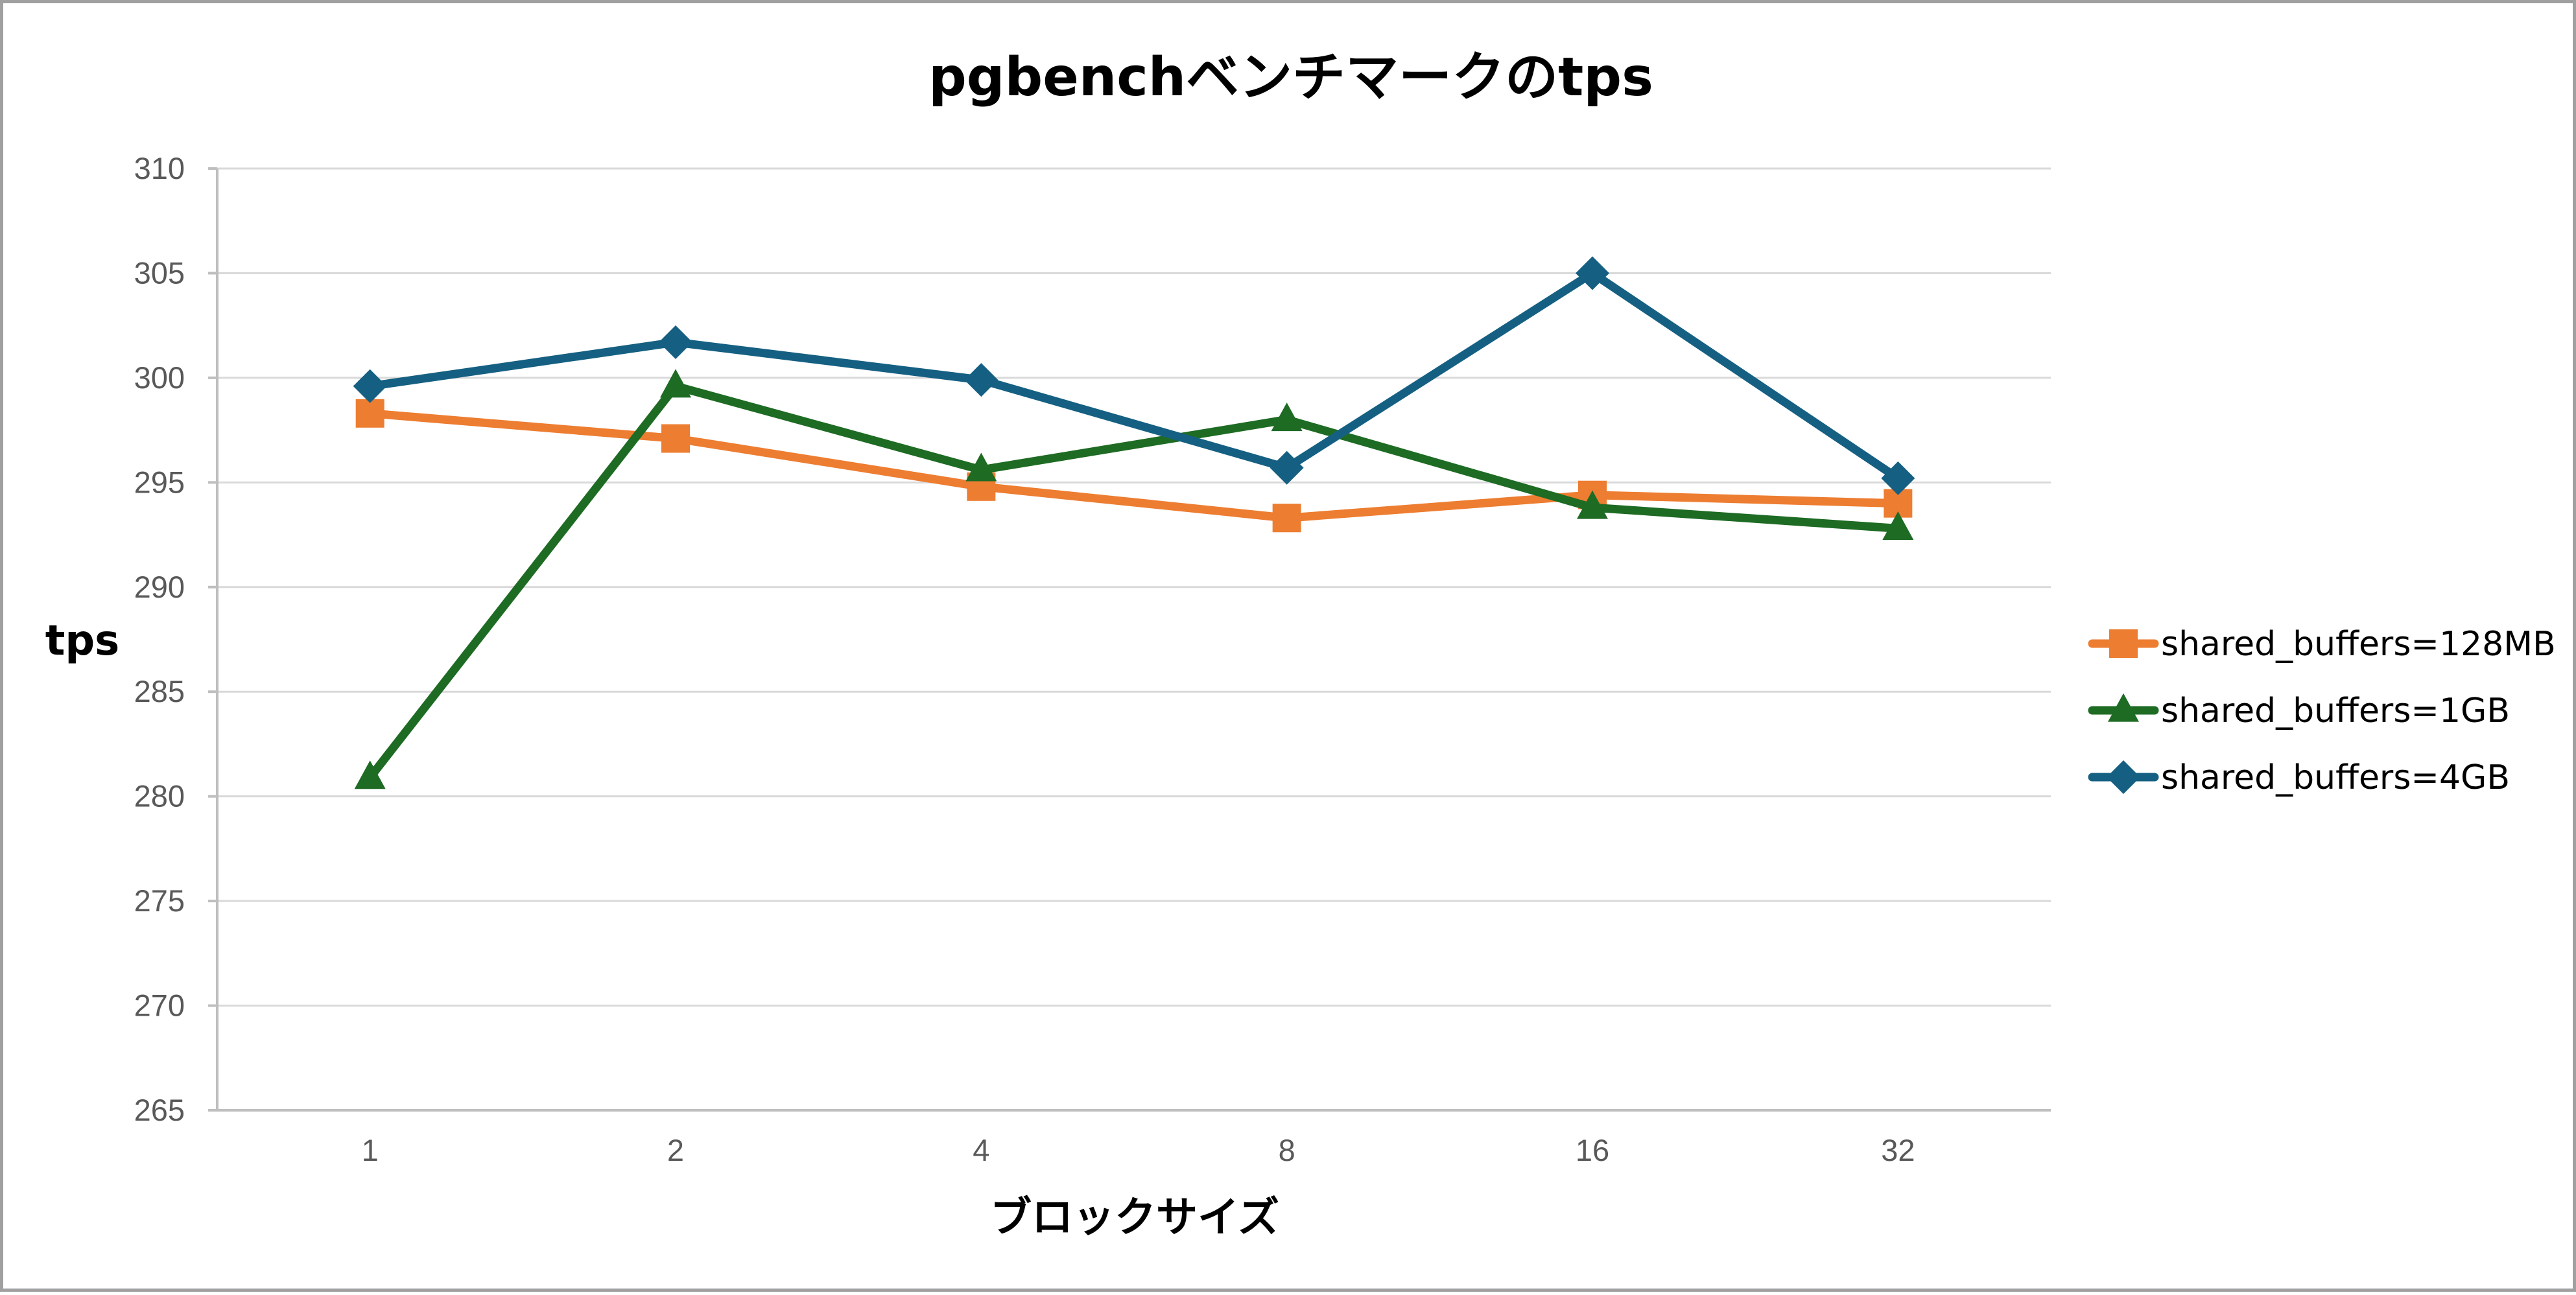  I want to click on y-tick-label: 285, so click(160, 691).